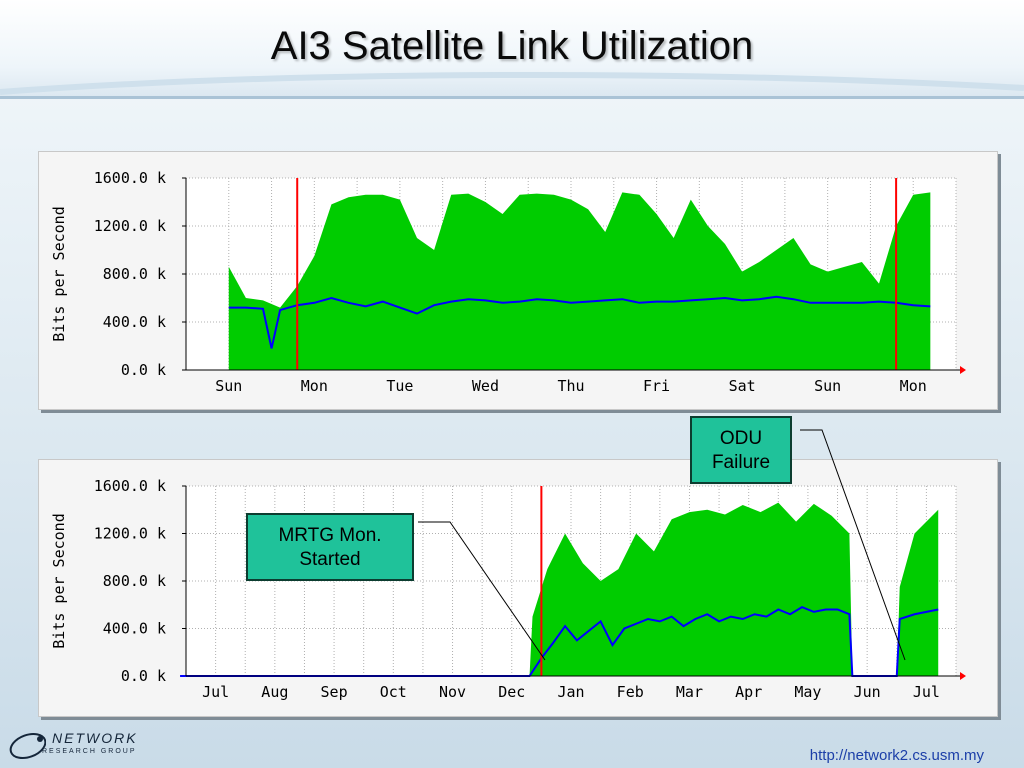  Describe the element at coordinates (134, 581) in the screenshot. I see `yearly-ytick-label: 800.0 k` at that location.